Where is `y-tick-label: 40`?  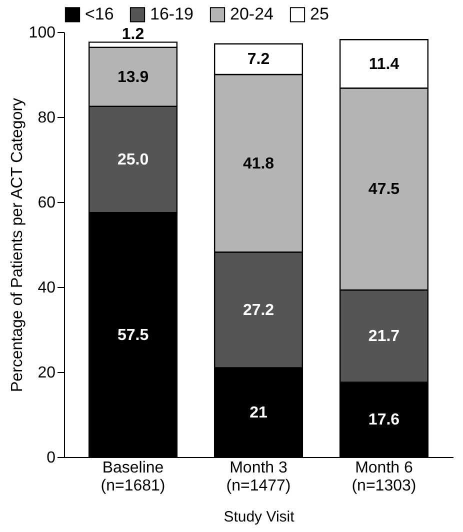
y-tick-label: 40 is located at coordinates (47, 288).